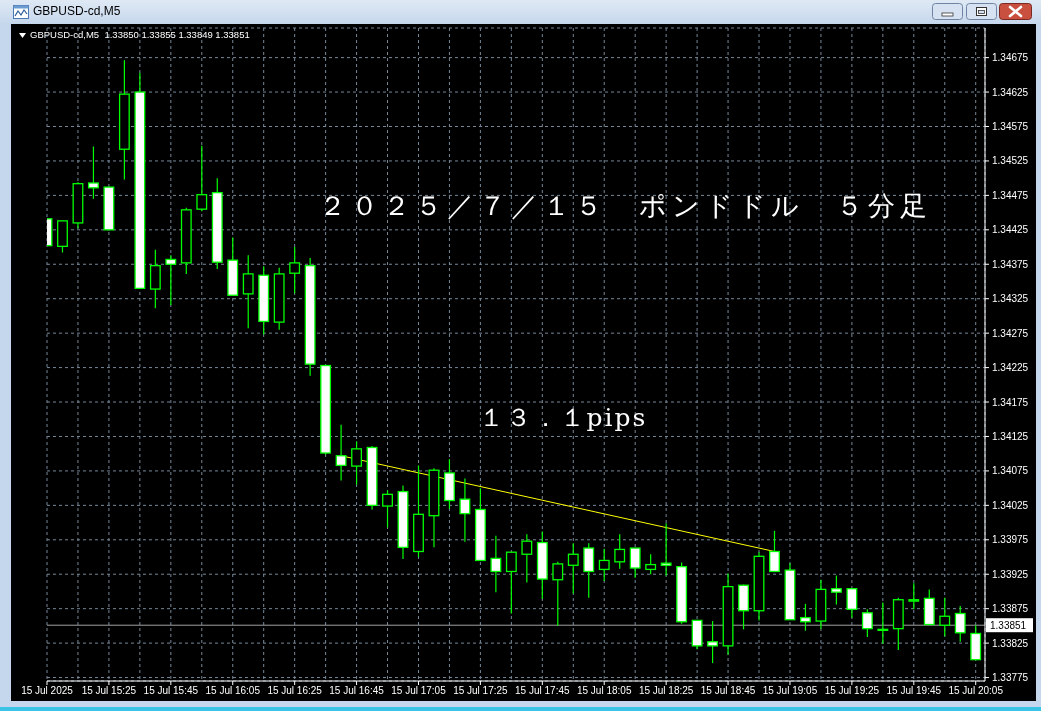  I want to click on x-tick-label: 15 Jul 2025, so click(47, 690).